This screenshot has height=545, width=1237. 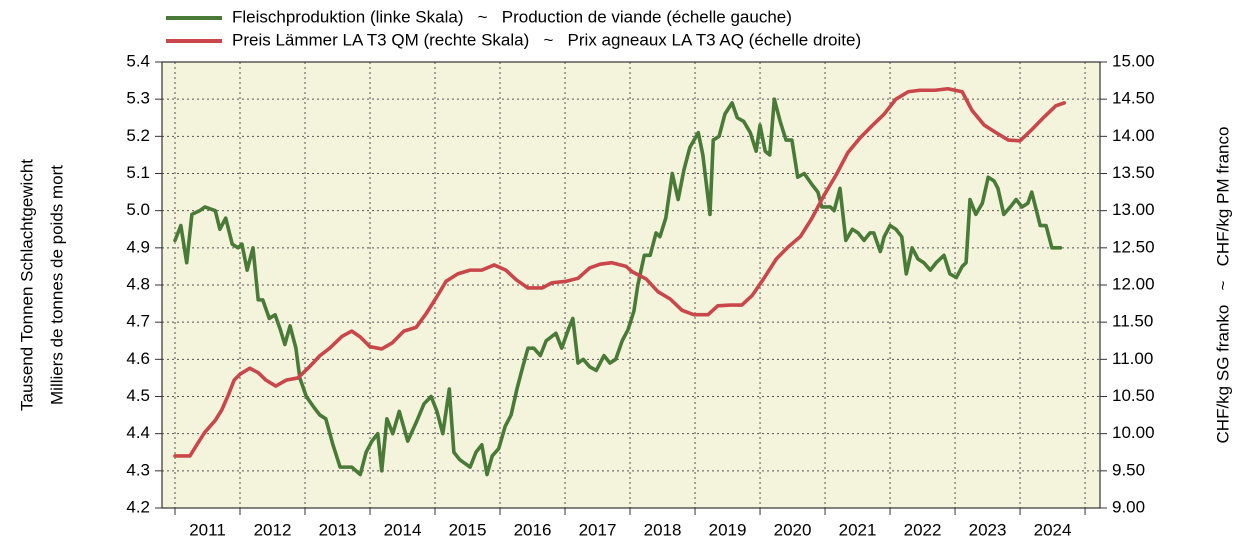 What do you see at coordinates (207, 529) in the screenshot?
I see `x-tick-label: 2011` at bounding box center [207, 529].